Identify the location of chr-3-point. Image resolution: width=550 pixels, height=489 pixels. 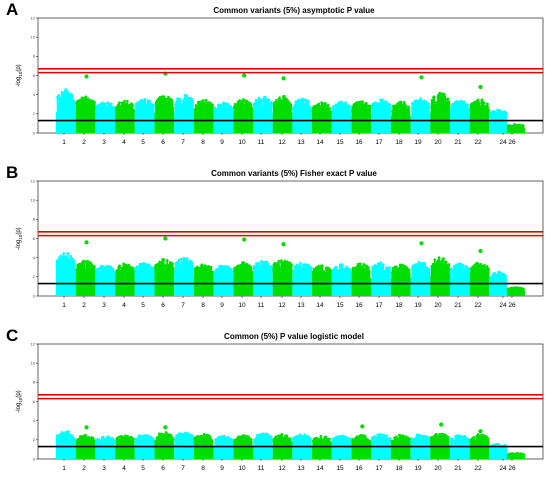
(110, 274).